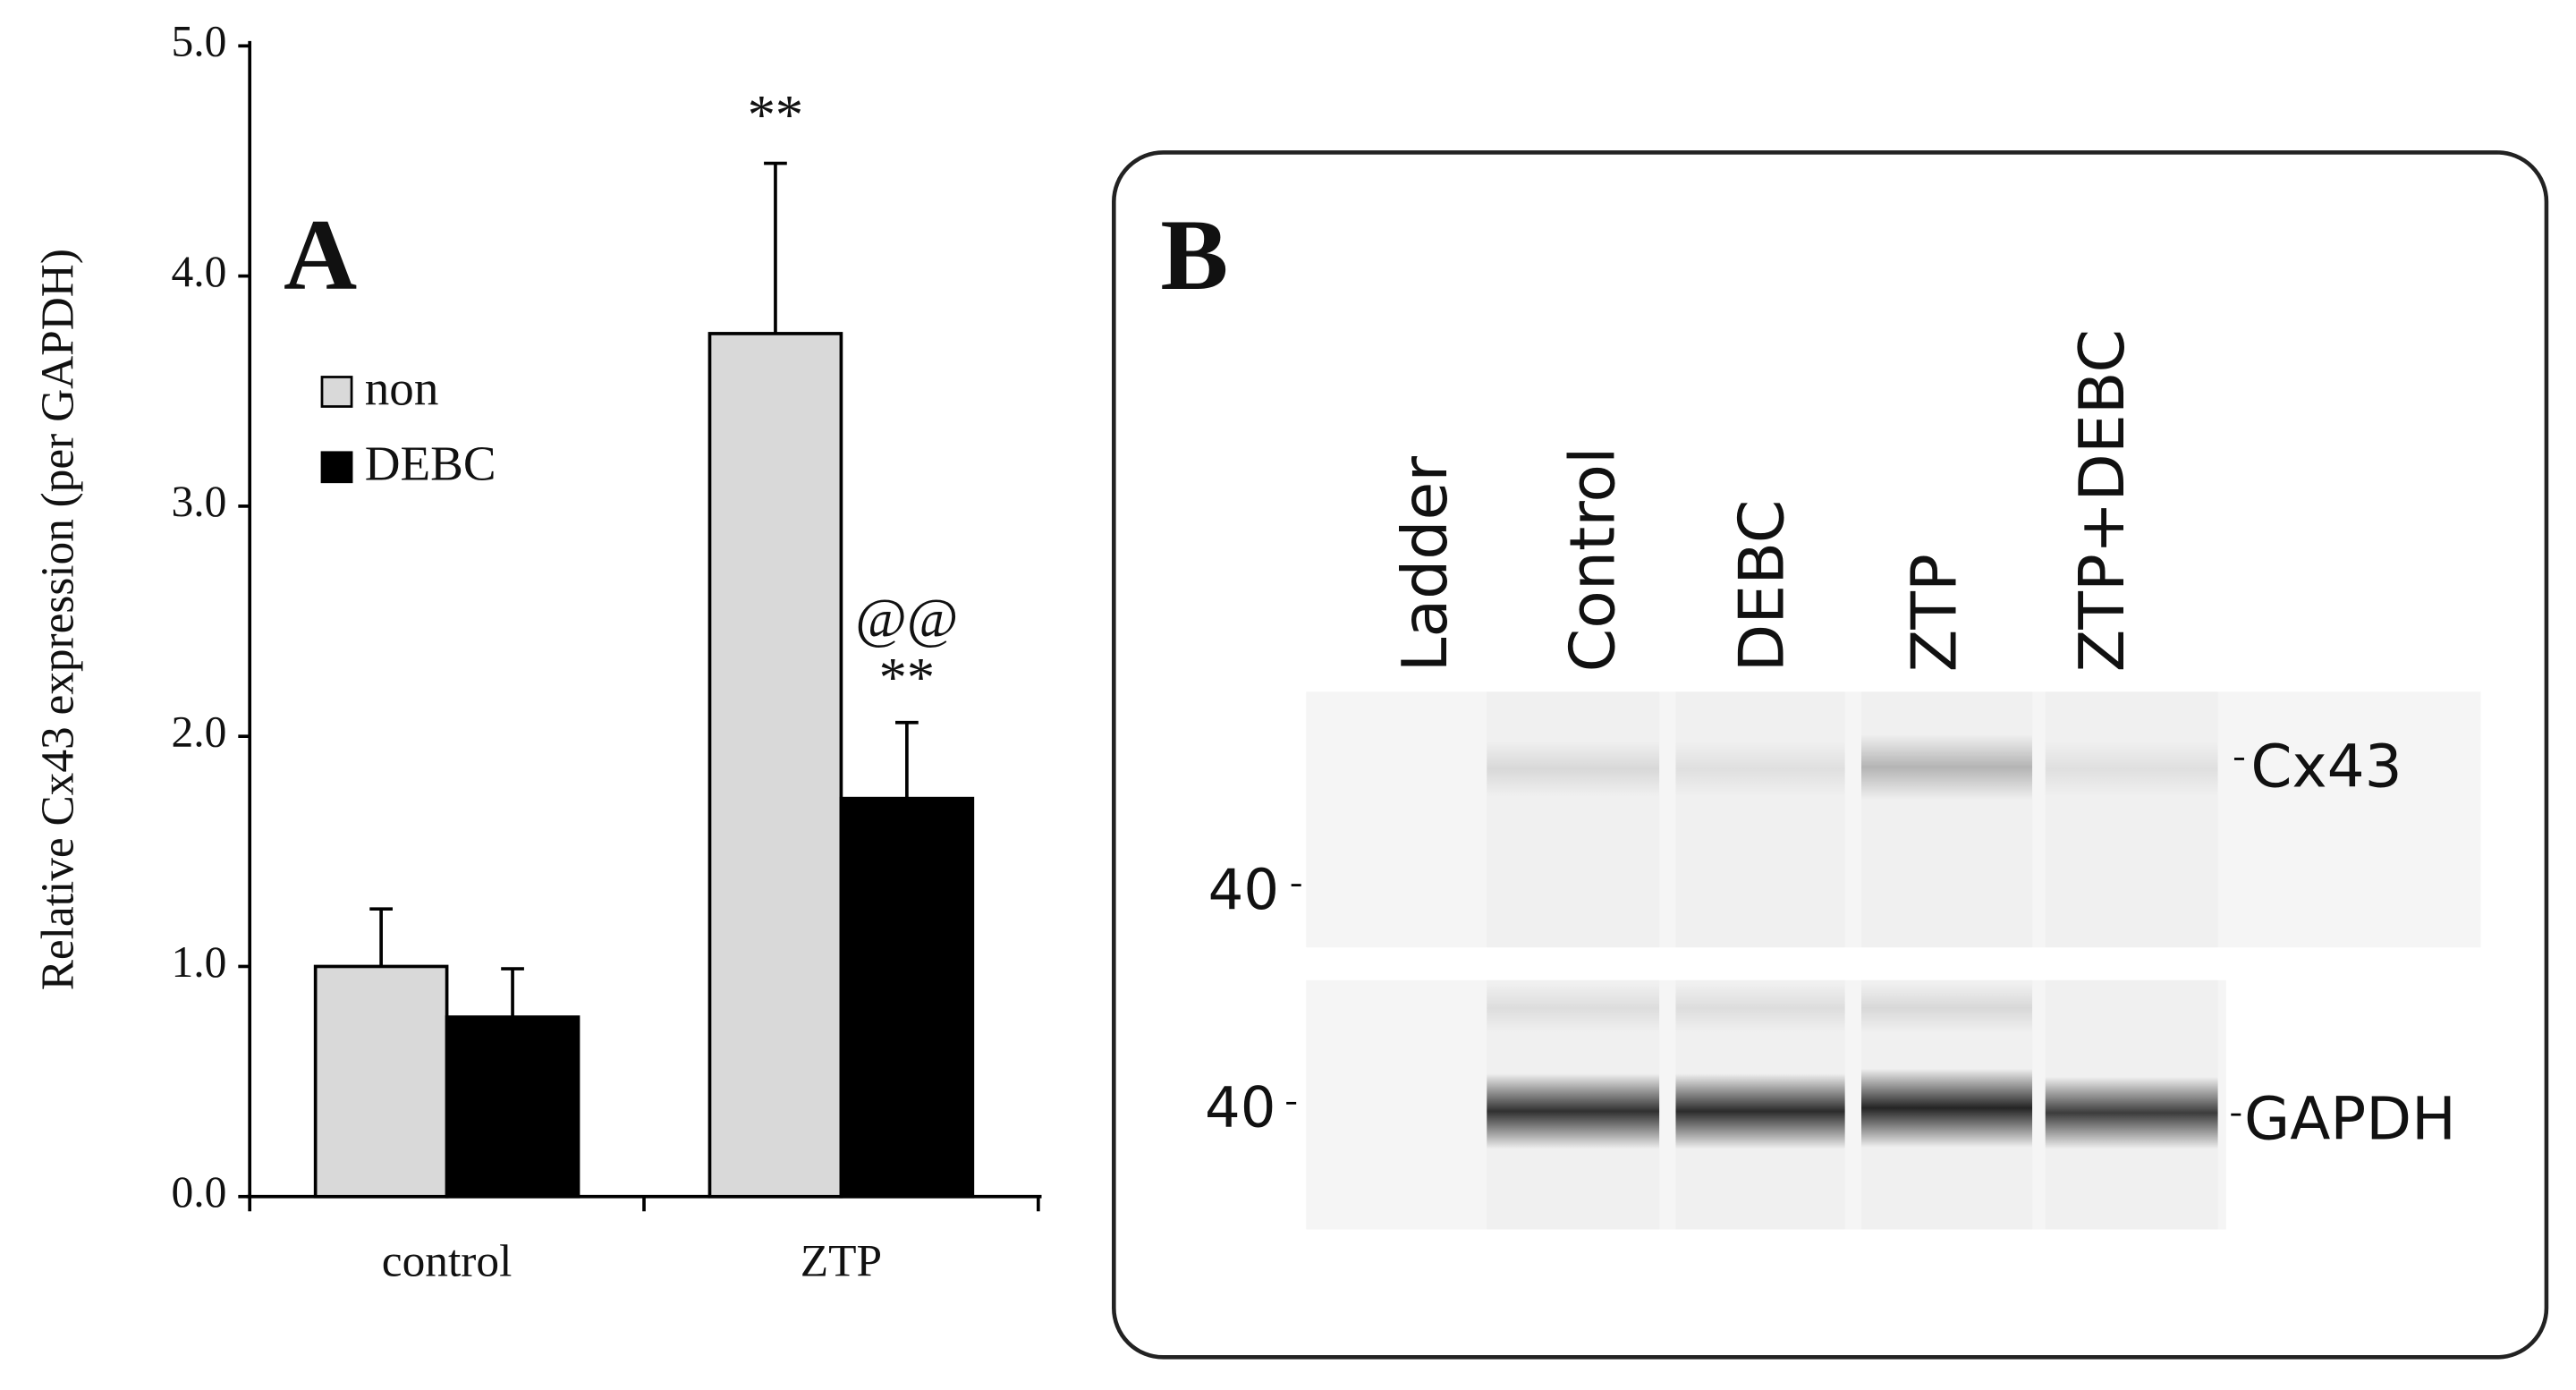 This screenshot has width=2576, height=1390. What do you see at coordinates (1425, 564) in the screenshot?
I see `lane-label: Ladder` at bounding box center [1425, 564].